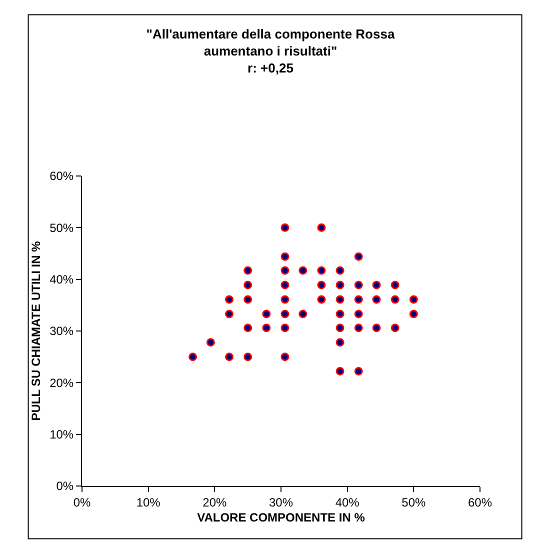  I want to click on x-tick-label: 0%, so click(82, 502).